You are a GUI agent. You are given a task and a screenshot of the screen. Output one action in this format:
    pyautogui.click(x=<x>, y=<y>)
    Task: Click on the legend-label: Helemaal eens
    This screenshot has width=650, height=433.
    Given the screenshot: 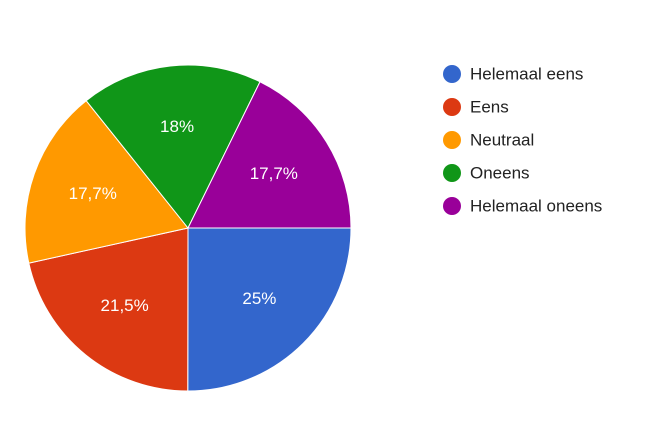 What is the action you would take?
    pyautogui.click(x=526, y=73)
    